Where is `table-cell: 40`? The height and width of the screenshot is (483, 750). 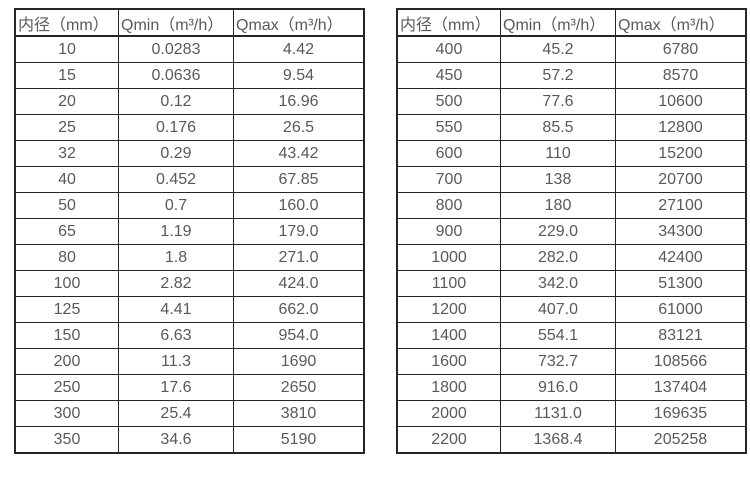 table-cell: 40 is located at coordinates (66, 179).